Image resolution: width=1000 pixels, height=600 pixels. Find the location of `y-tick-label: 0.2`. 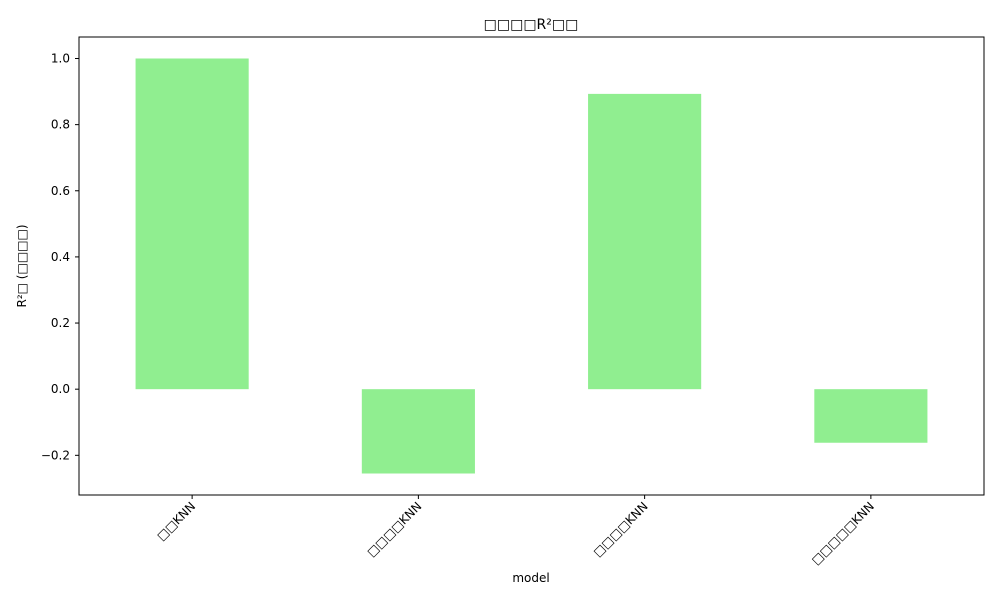

y-tick-label: 0.2 is located at coordinates (60, 323).